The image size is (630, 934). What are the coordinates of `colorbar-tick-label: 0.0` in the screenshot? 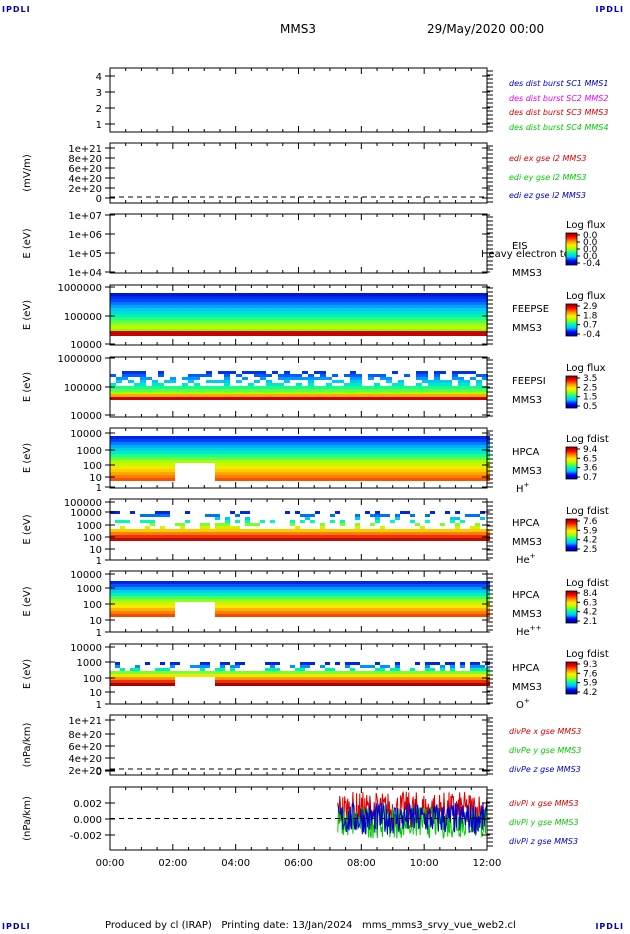 It's located at (590, 243).